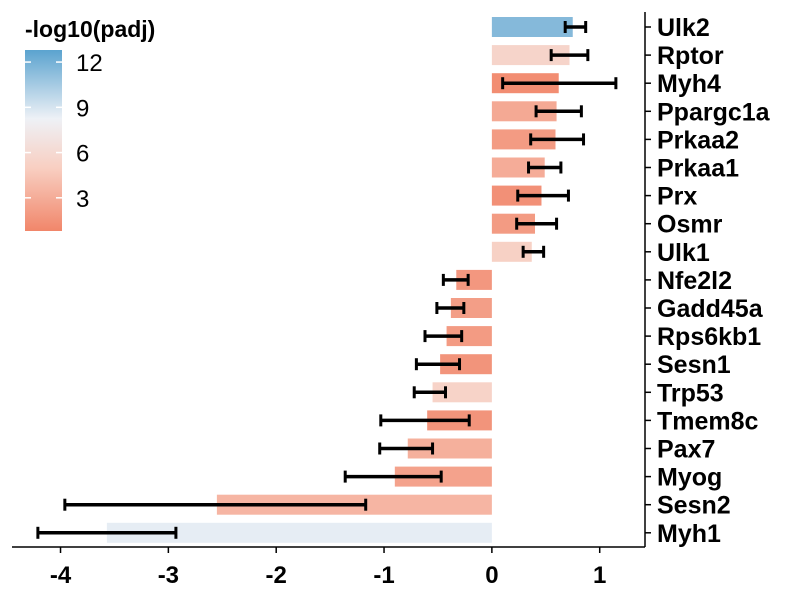 Image resolution: width=800 pixels, height=600 pixels. What do you see at coordinates (537, 223) in the screenshot?
I see `error-bar-osmr` at bounding box center [537, 223].